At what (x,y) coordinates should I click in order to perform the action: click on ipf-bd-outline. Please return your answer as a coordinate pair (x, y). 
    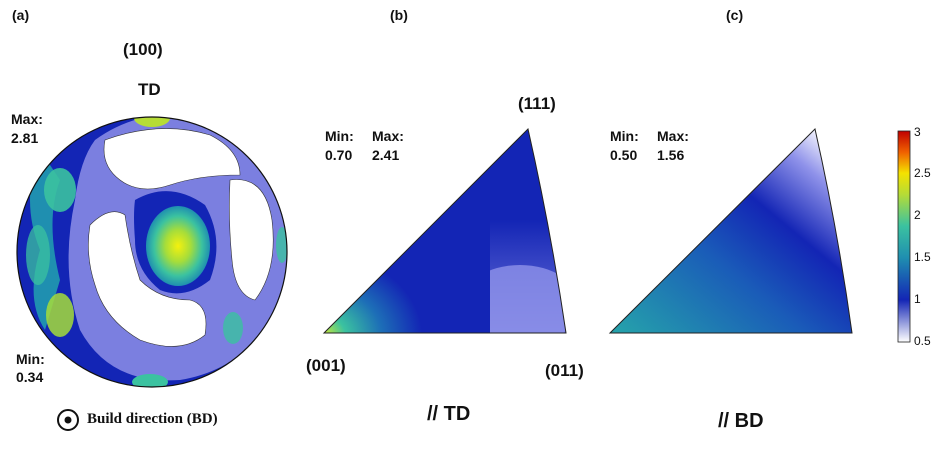
    Looking at the image, I should click on (730, 231).